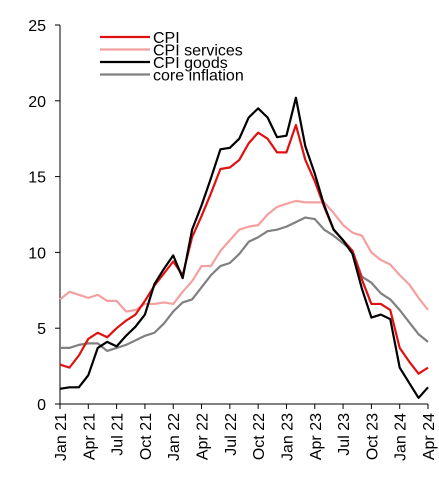 Image resolution: width=439 pixels, height=477 pixels. Describe the element at coordinates (372, 436) in the screenshot. I see `x-tick-label: Oct 23` at that location.